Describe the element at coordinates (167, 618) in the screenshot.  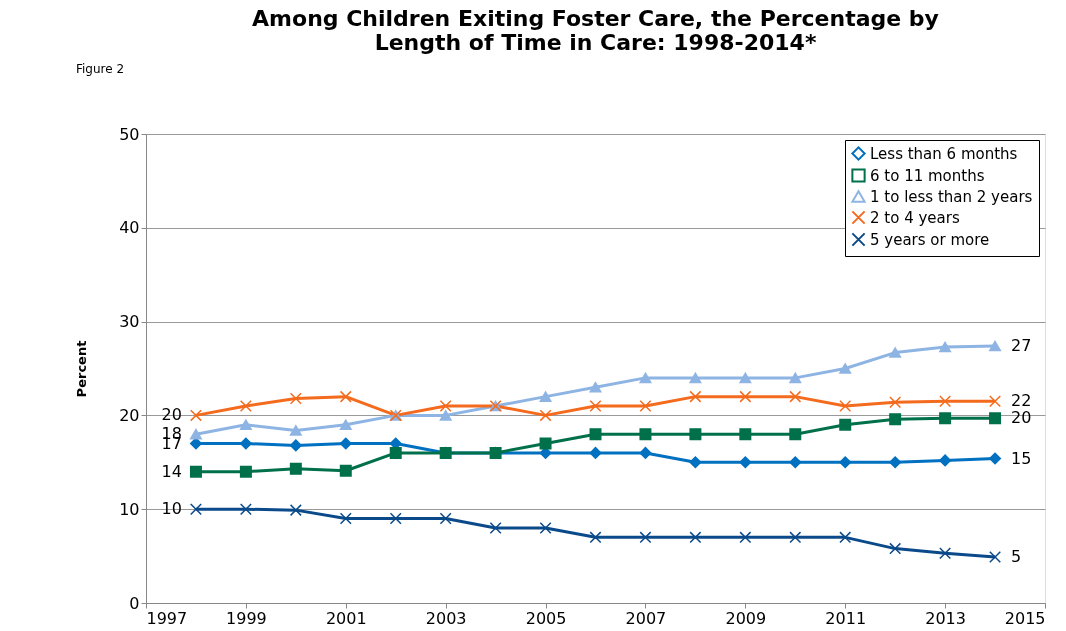
I see `x-tick-label: 1997` at that location.